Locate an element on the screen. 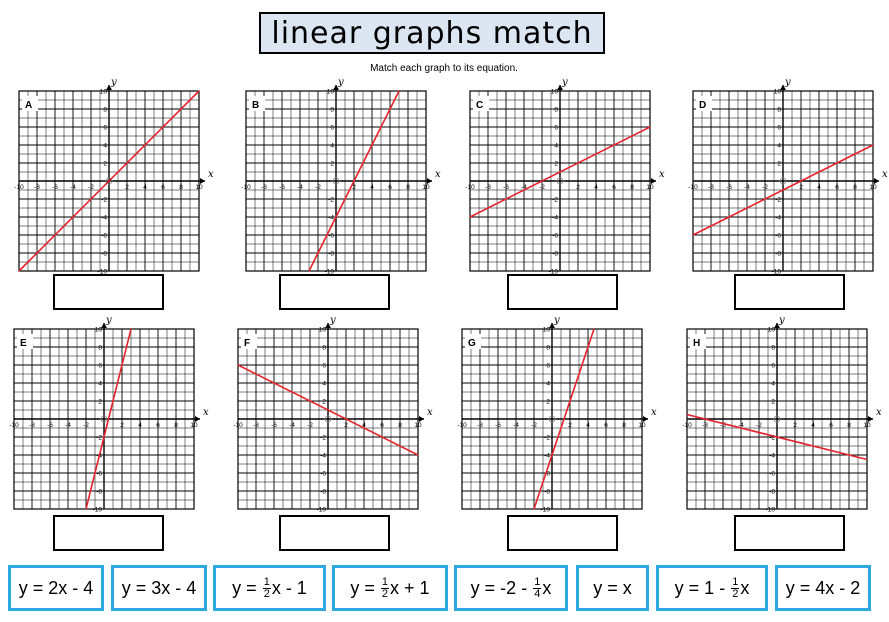 Image resolution: width=889 pixels, height=622 pixels. graph-g: x y -10 -8 -6 -4 -2 2 4 6 8 10 10 8 6 4 2 -2 -4 -6 -8 -10 G is located at coordinates (557, 414).